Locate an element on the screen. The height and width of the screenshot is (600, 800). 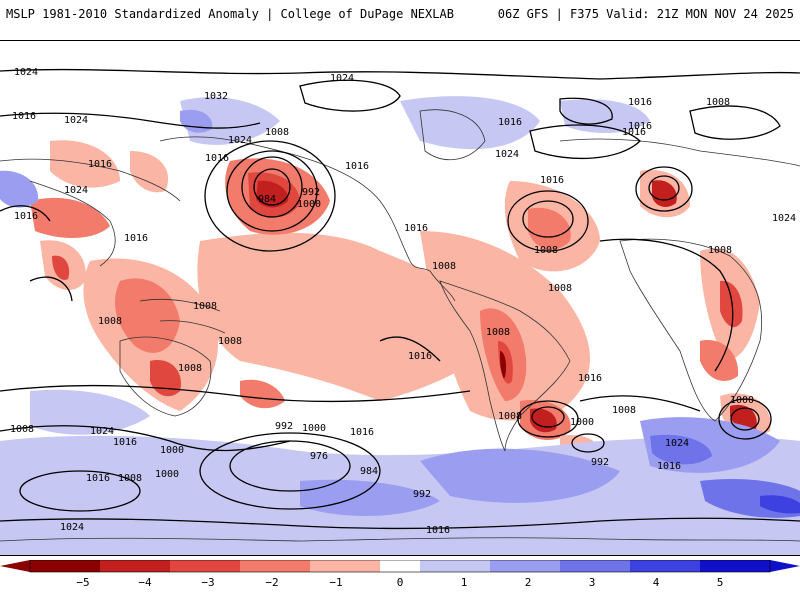
coastline-africa is located at coordinates (691, 330).